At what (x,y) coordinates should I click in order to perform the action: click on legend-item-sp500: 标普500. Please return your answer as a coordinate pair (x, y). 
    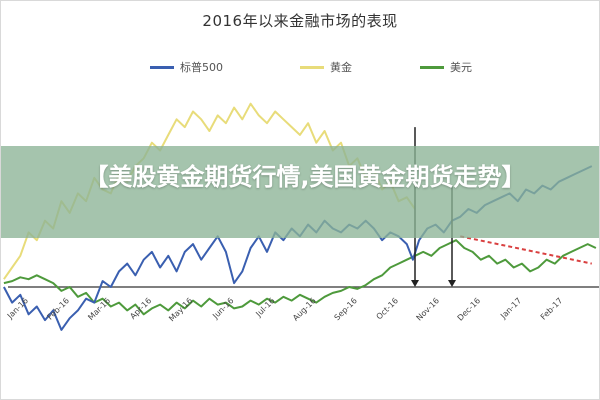
    Looking at the image, I should click on (186, 67).